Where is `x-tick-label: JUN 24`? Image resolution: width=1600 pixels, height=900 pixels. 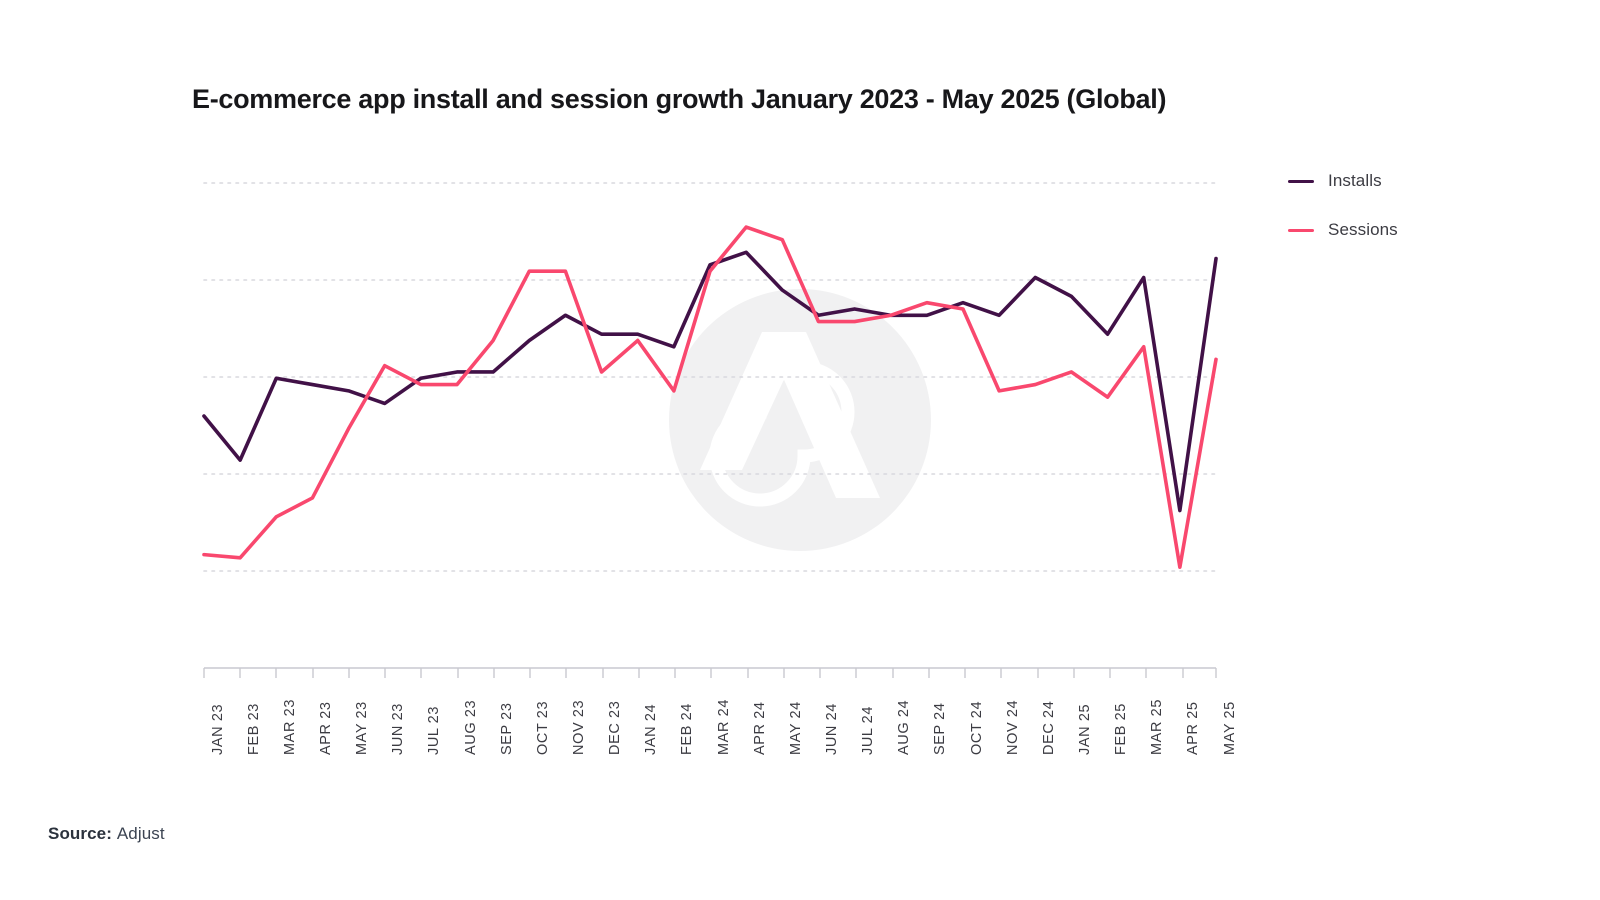 x-tick-label: JUN 24 is located at coordinates (831, 729).